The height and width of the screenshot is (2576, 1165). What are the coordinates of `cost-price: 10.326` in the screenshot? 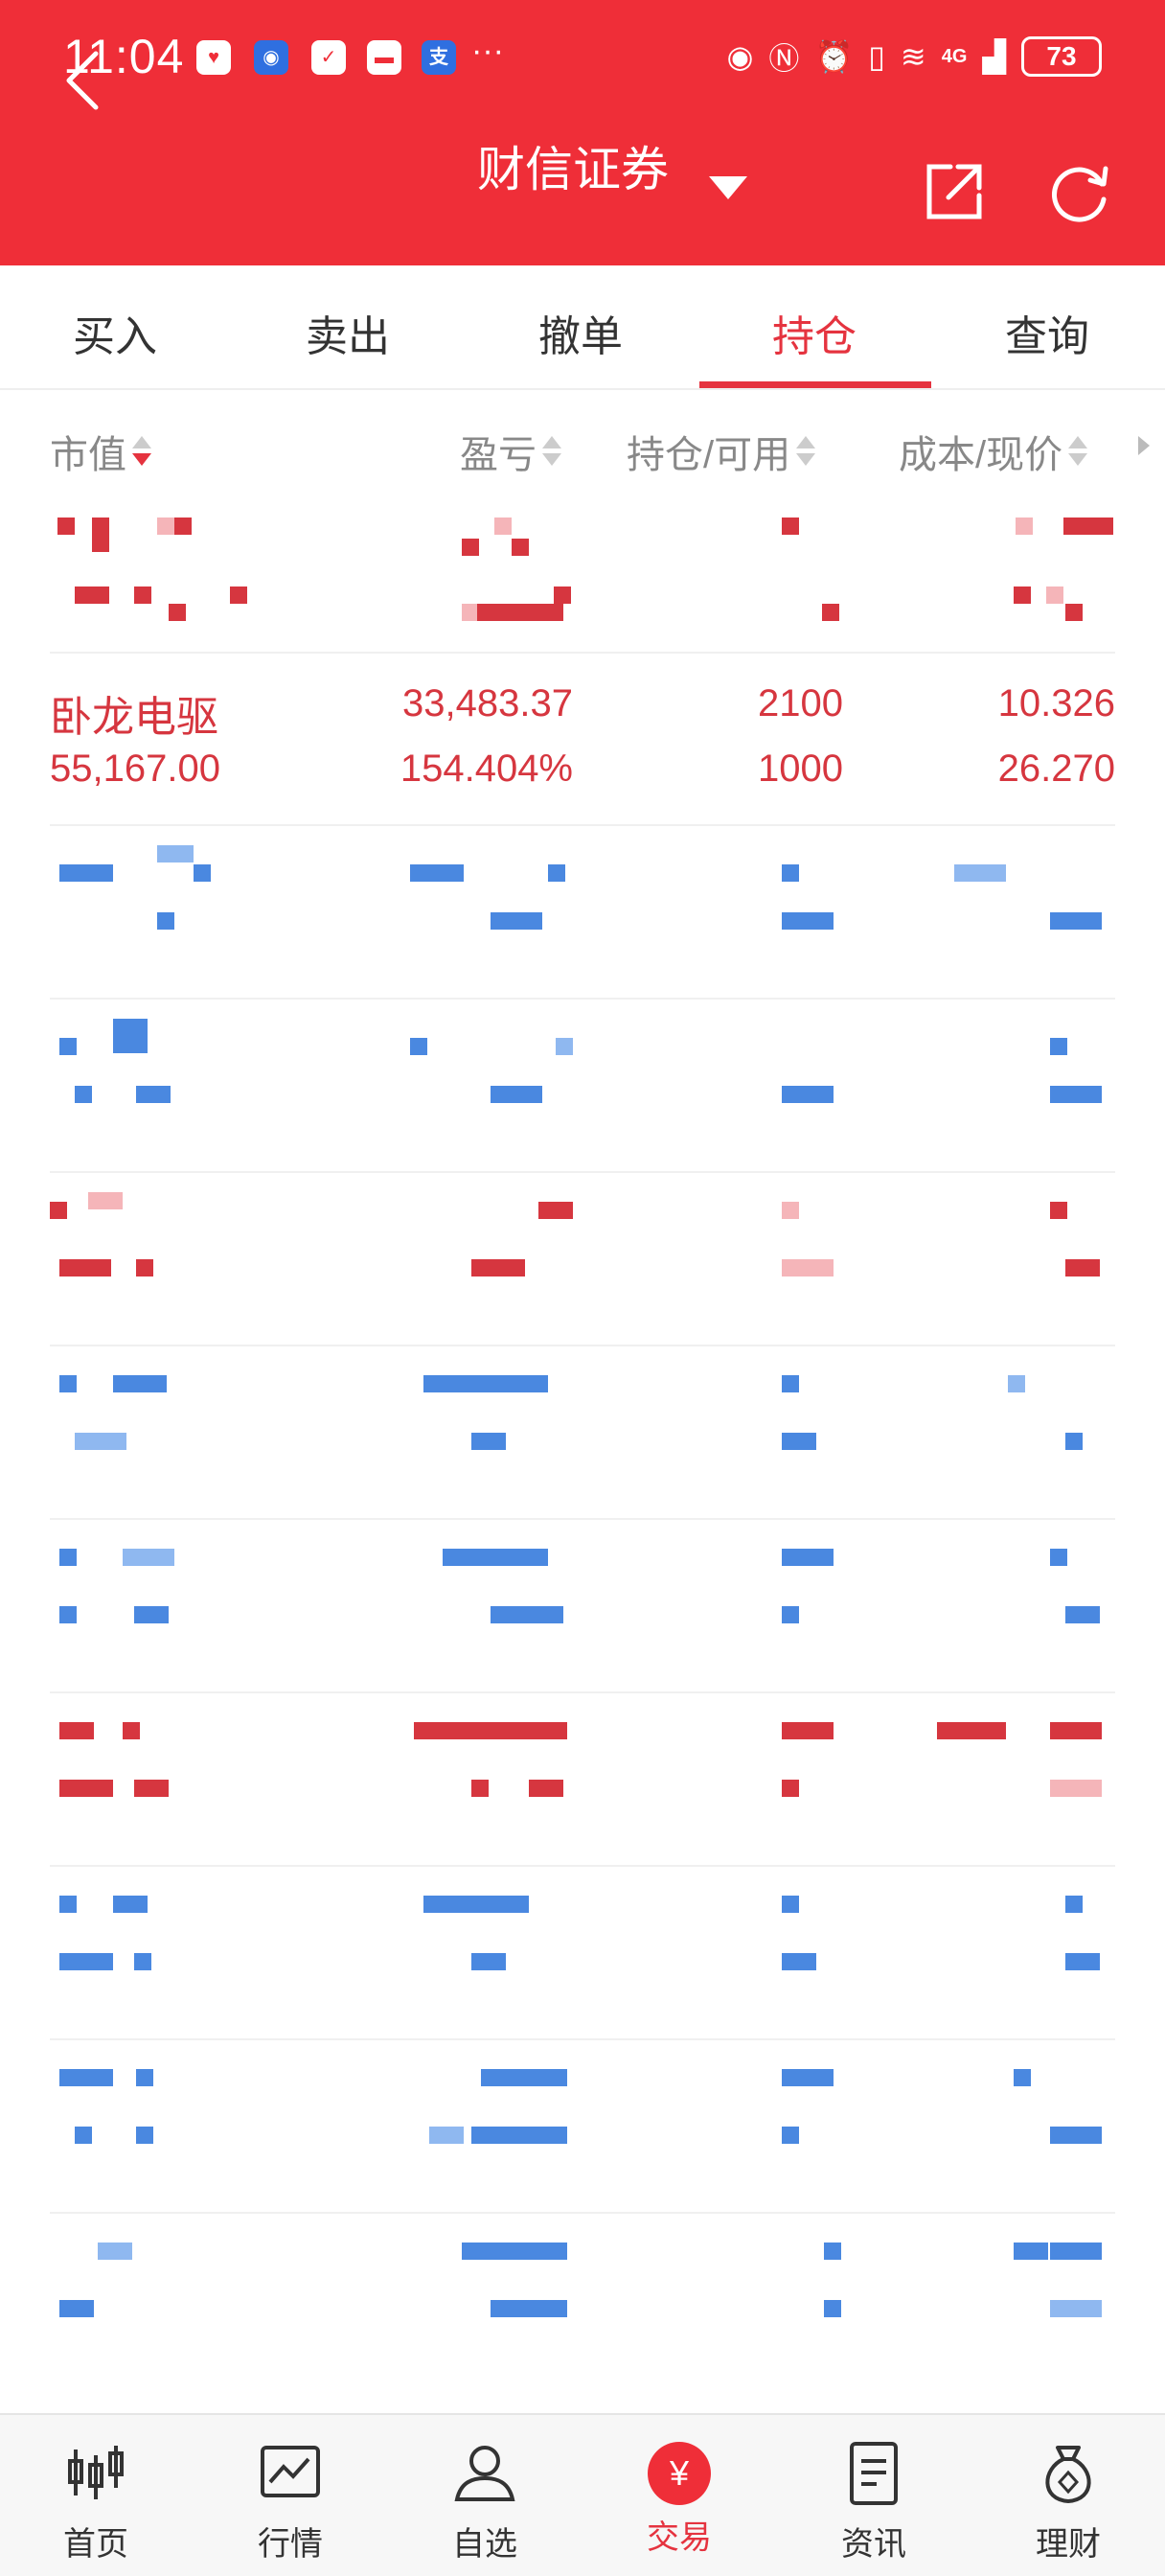 It's located at (1056, 703).